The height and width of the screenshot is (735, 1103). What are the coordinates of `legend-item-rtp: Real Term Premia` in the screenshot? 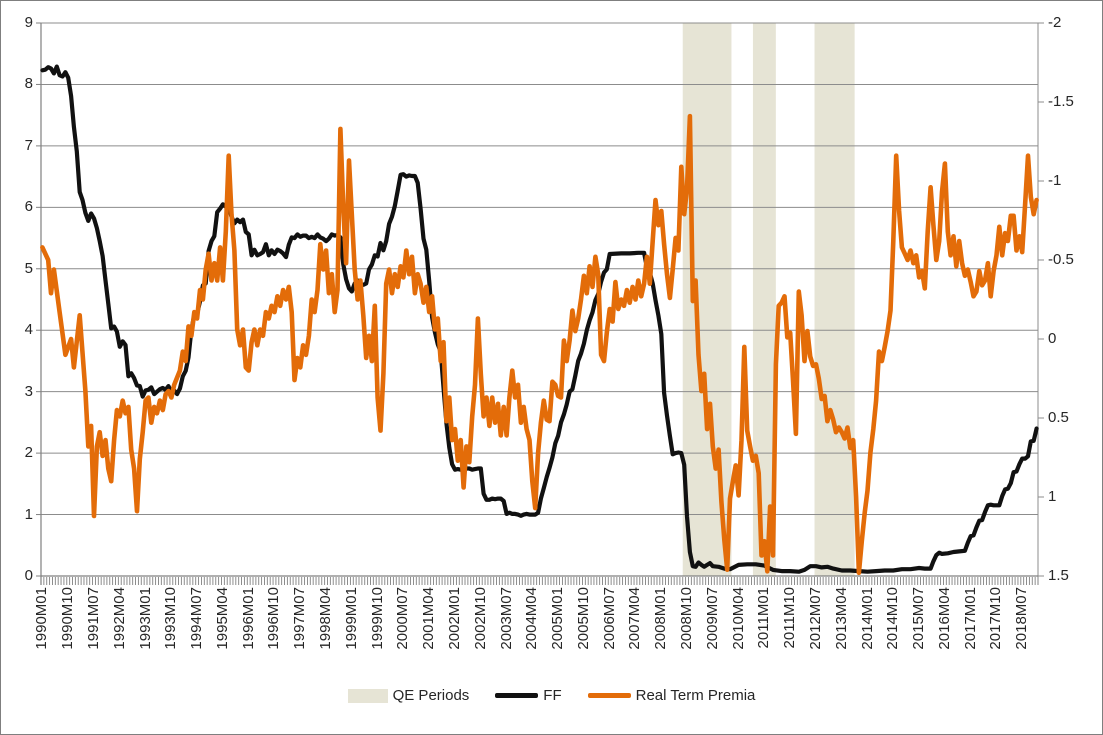 It's located at (671, 695).